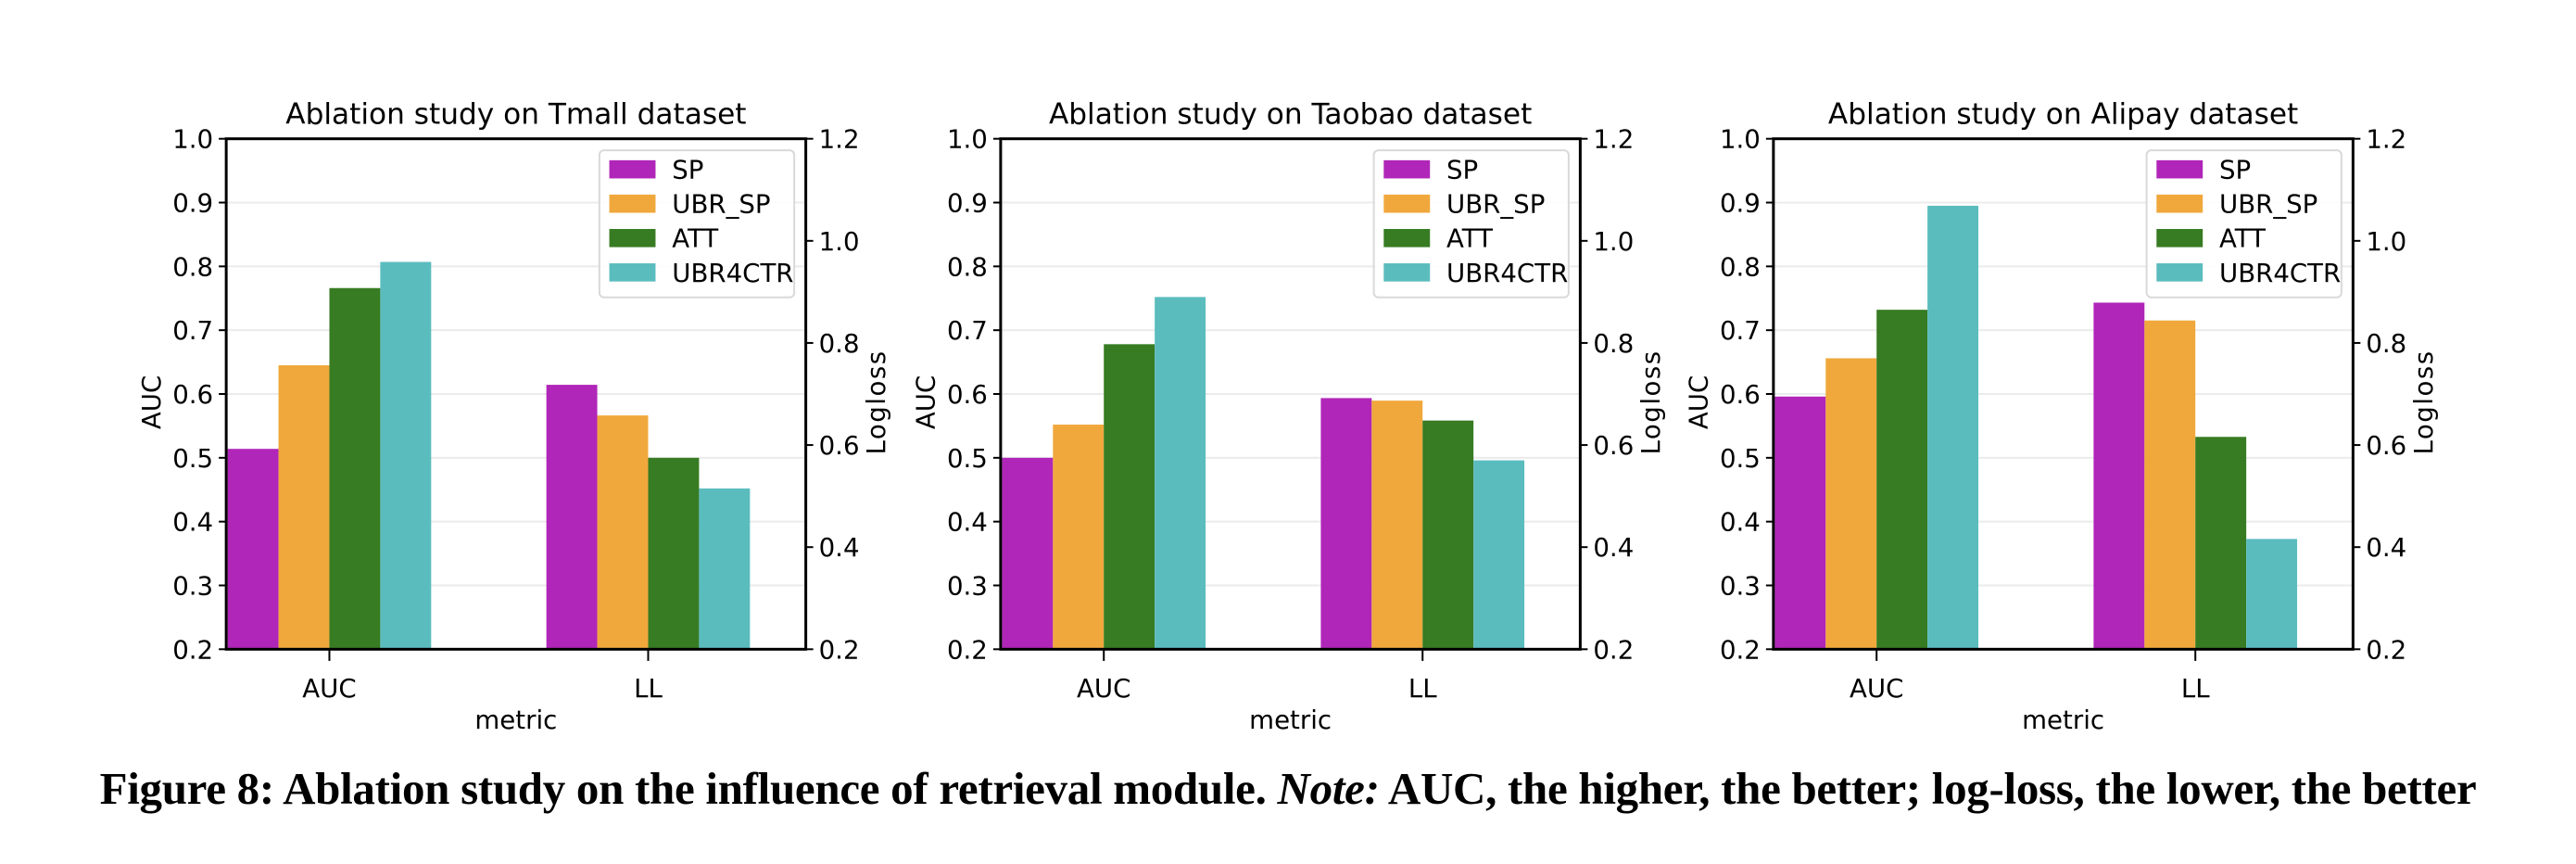  Describe the element at coordinates (1329, 788) in the screenshot. I see `caption-note-label: Note:` at that location.